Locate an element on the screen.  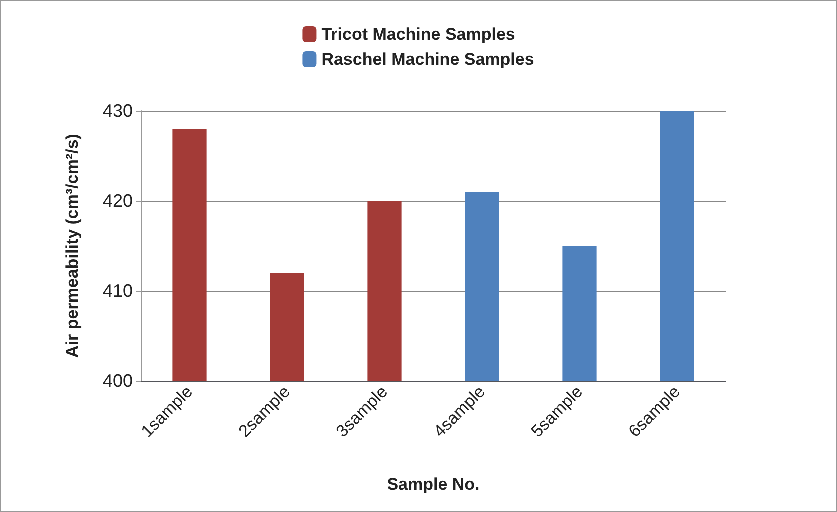
y-axis-title: Air permeability (cm³/cm²/s) is located at coordinates (72, 246).